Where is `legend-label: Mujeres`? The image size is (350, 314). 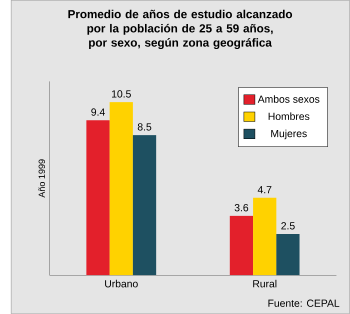
legend-label: Mujeres is located at coordinates (289, 135).